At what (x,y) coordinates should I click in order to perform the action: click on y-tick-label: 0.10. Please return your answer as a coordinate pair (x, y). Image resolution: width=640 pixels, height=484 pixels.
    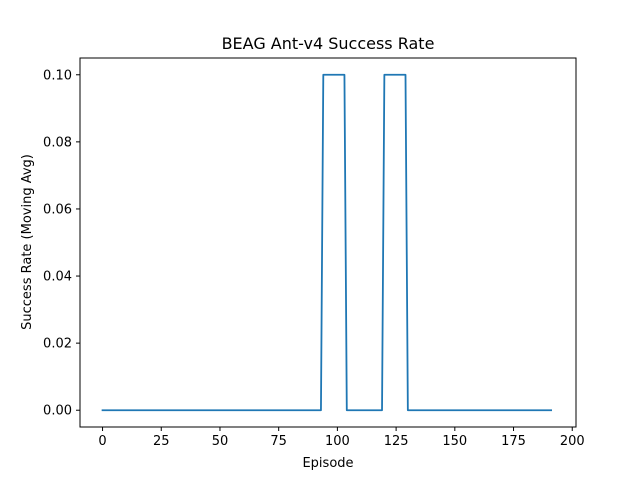
    Looking at the image, I should click on (57, 75).